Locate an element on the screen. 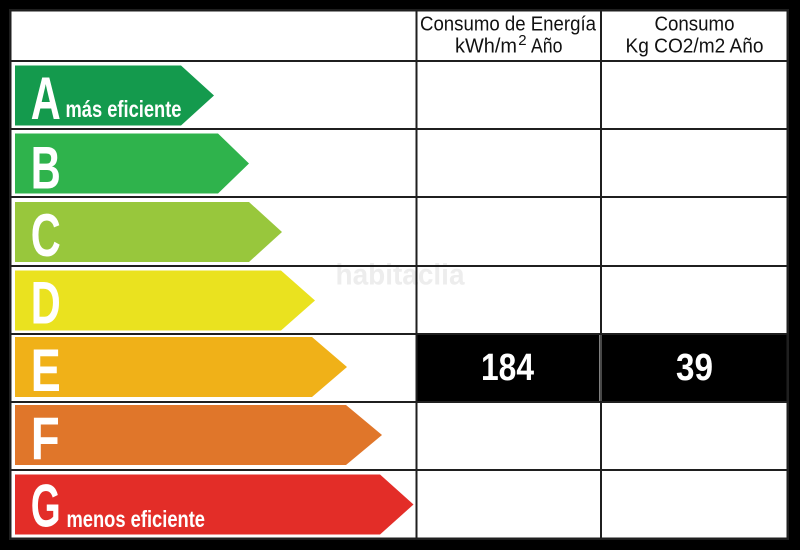 This screenshot has height=550, width=800. svg-text: F is located at coordinates (45, 438).